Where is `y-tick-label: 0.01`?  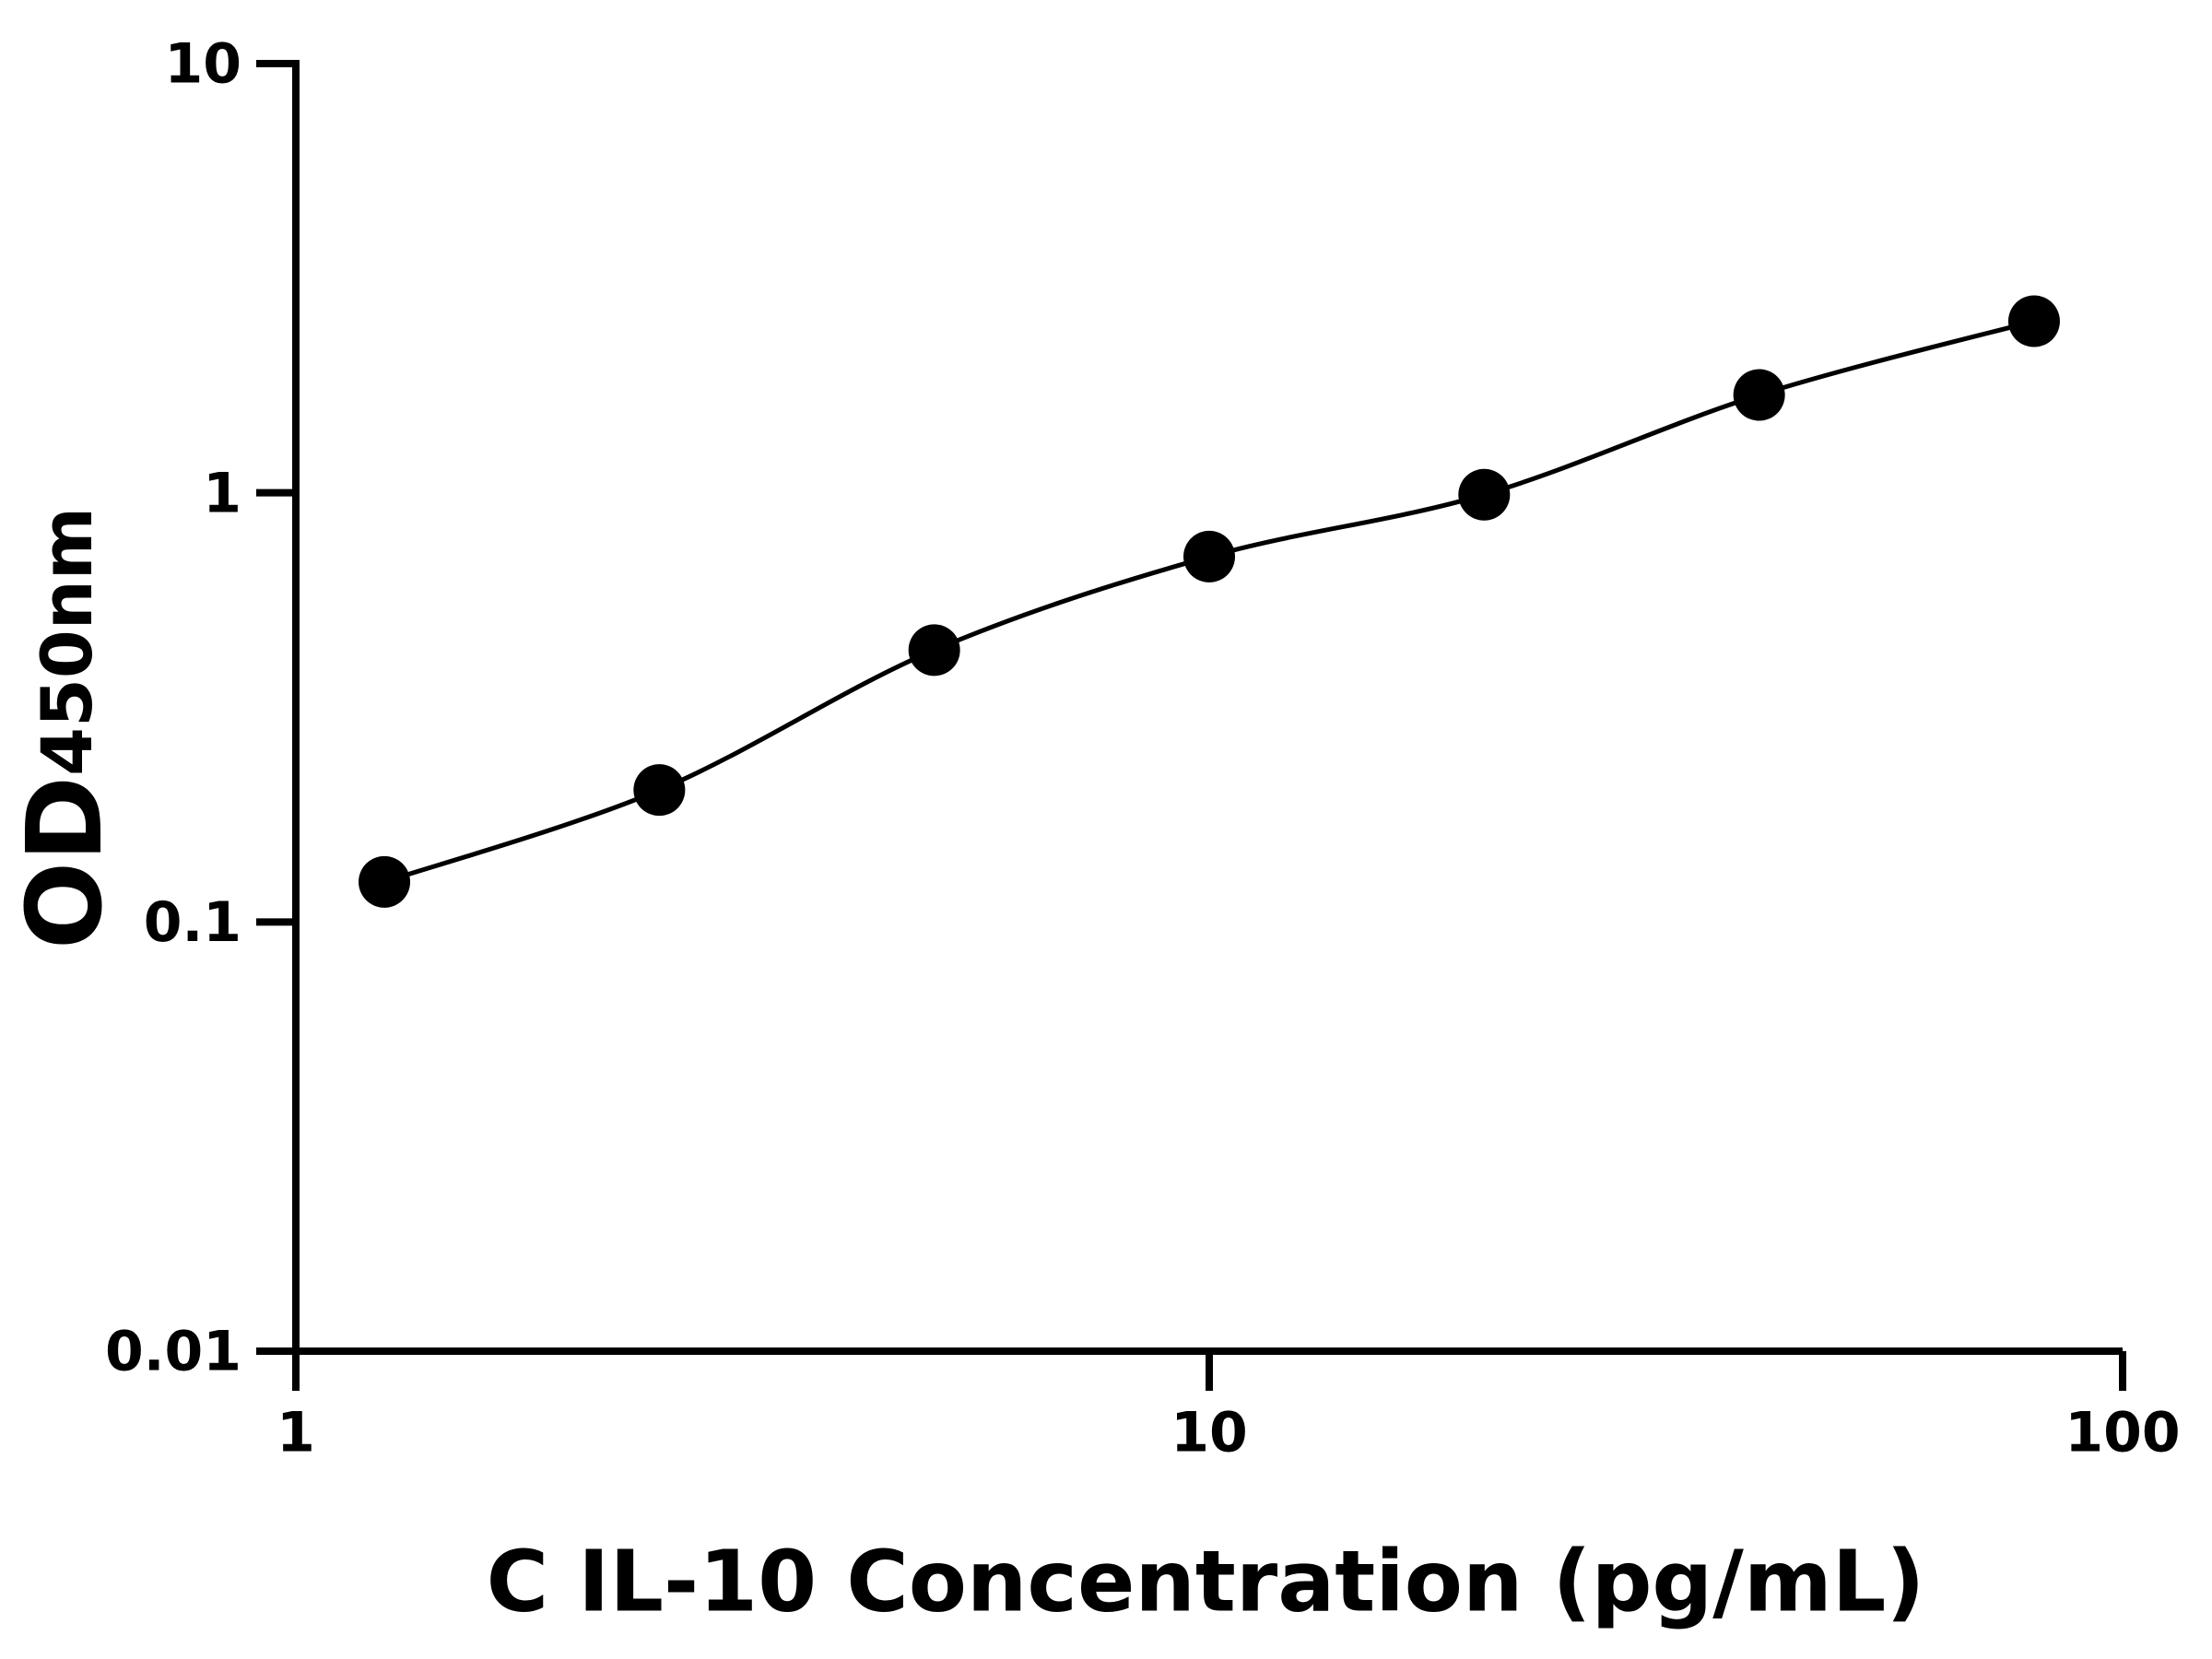
y-tick-label: 0.01 is located at coordinates (173, 1352).